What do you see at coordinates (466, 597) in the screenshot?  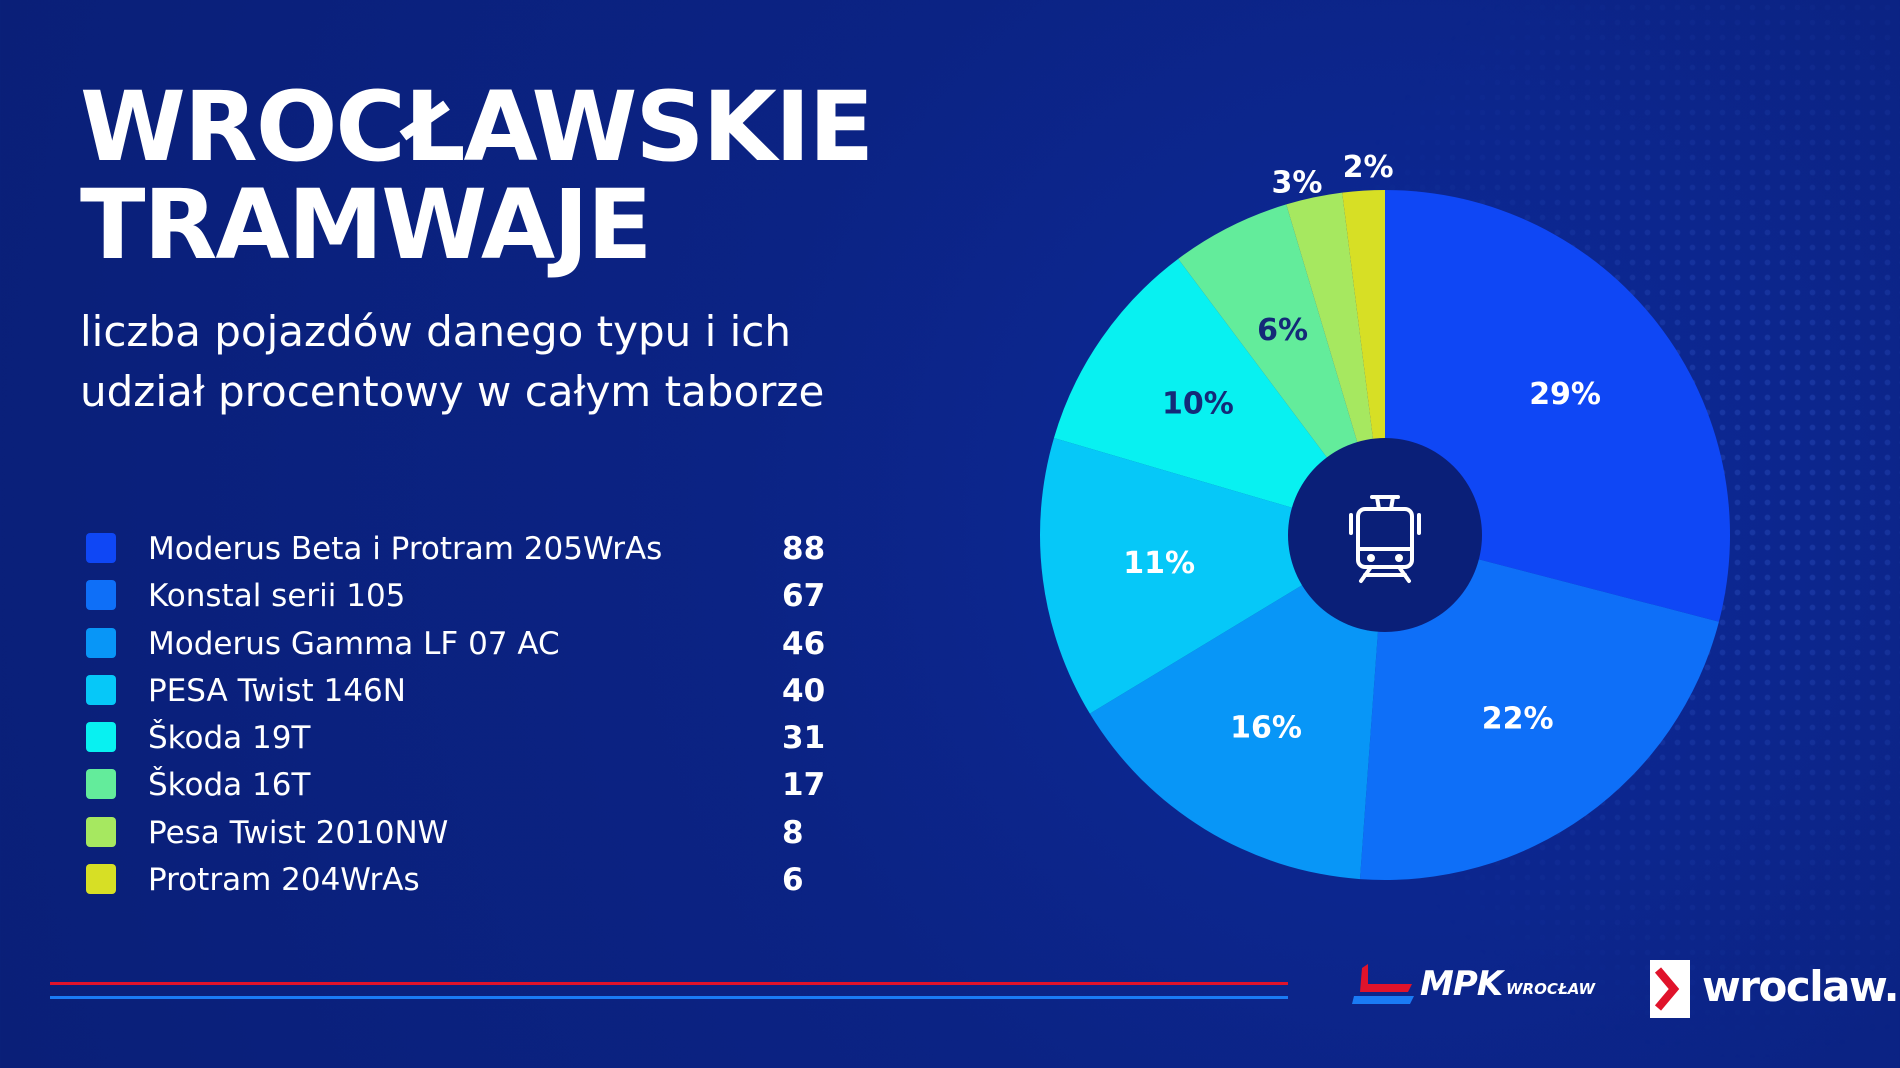 I see `legend-item: Konstal serii 105 67` at bounding box center [466, 597].